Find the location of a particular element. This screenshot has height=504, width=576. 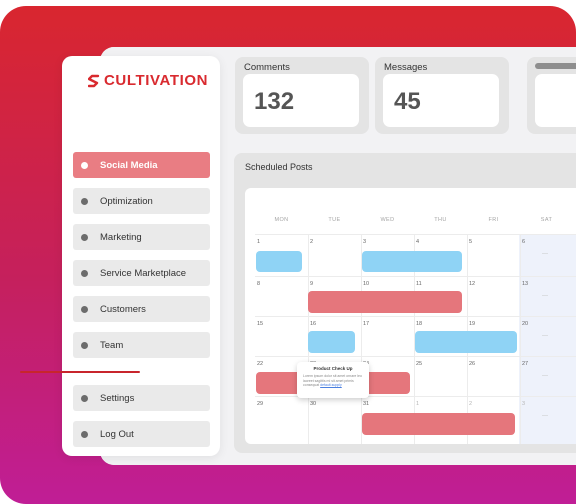

sidebar-item-label: Optimization is located at coordinates (126, 201).